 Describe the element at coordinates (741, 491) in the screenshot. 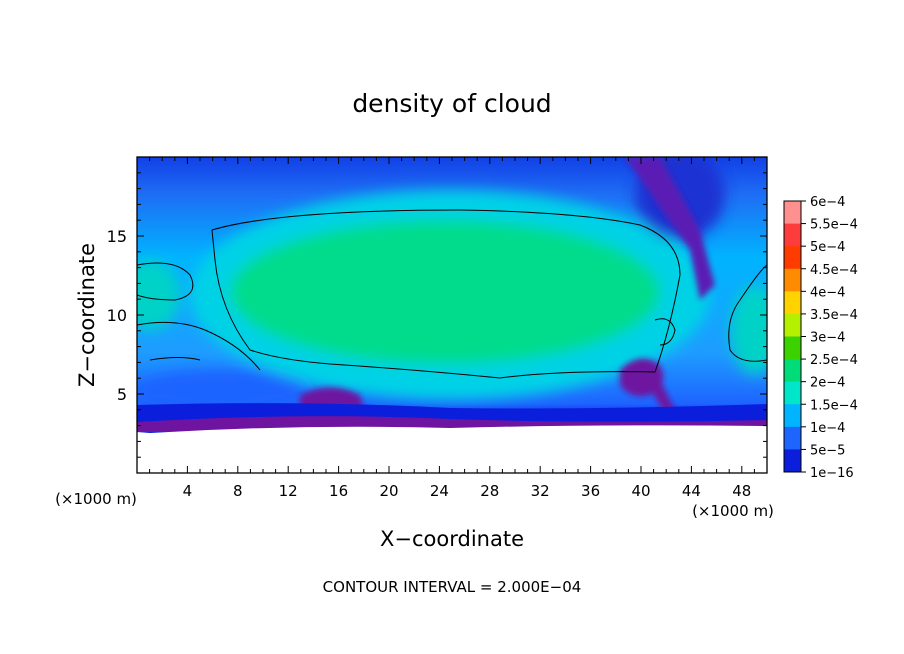

I see `x-tick-label: 48` at that location.